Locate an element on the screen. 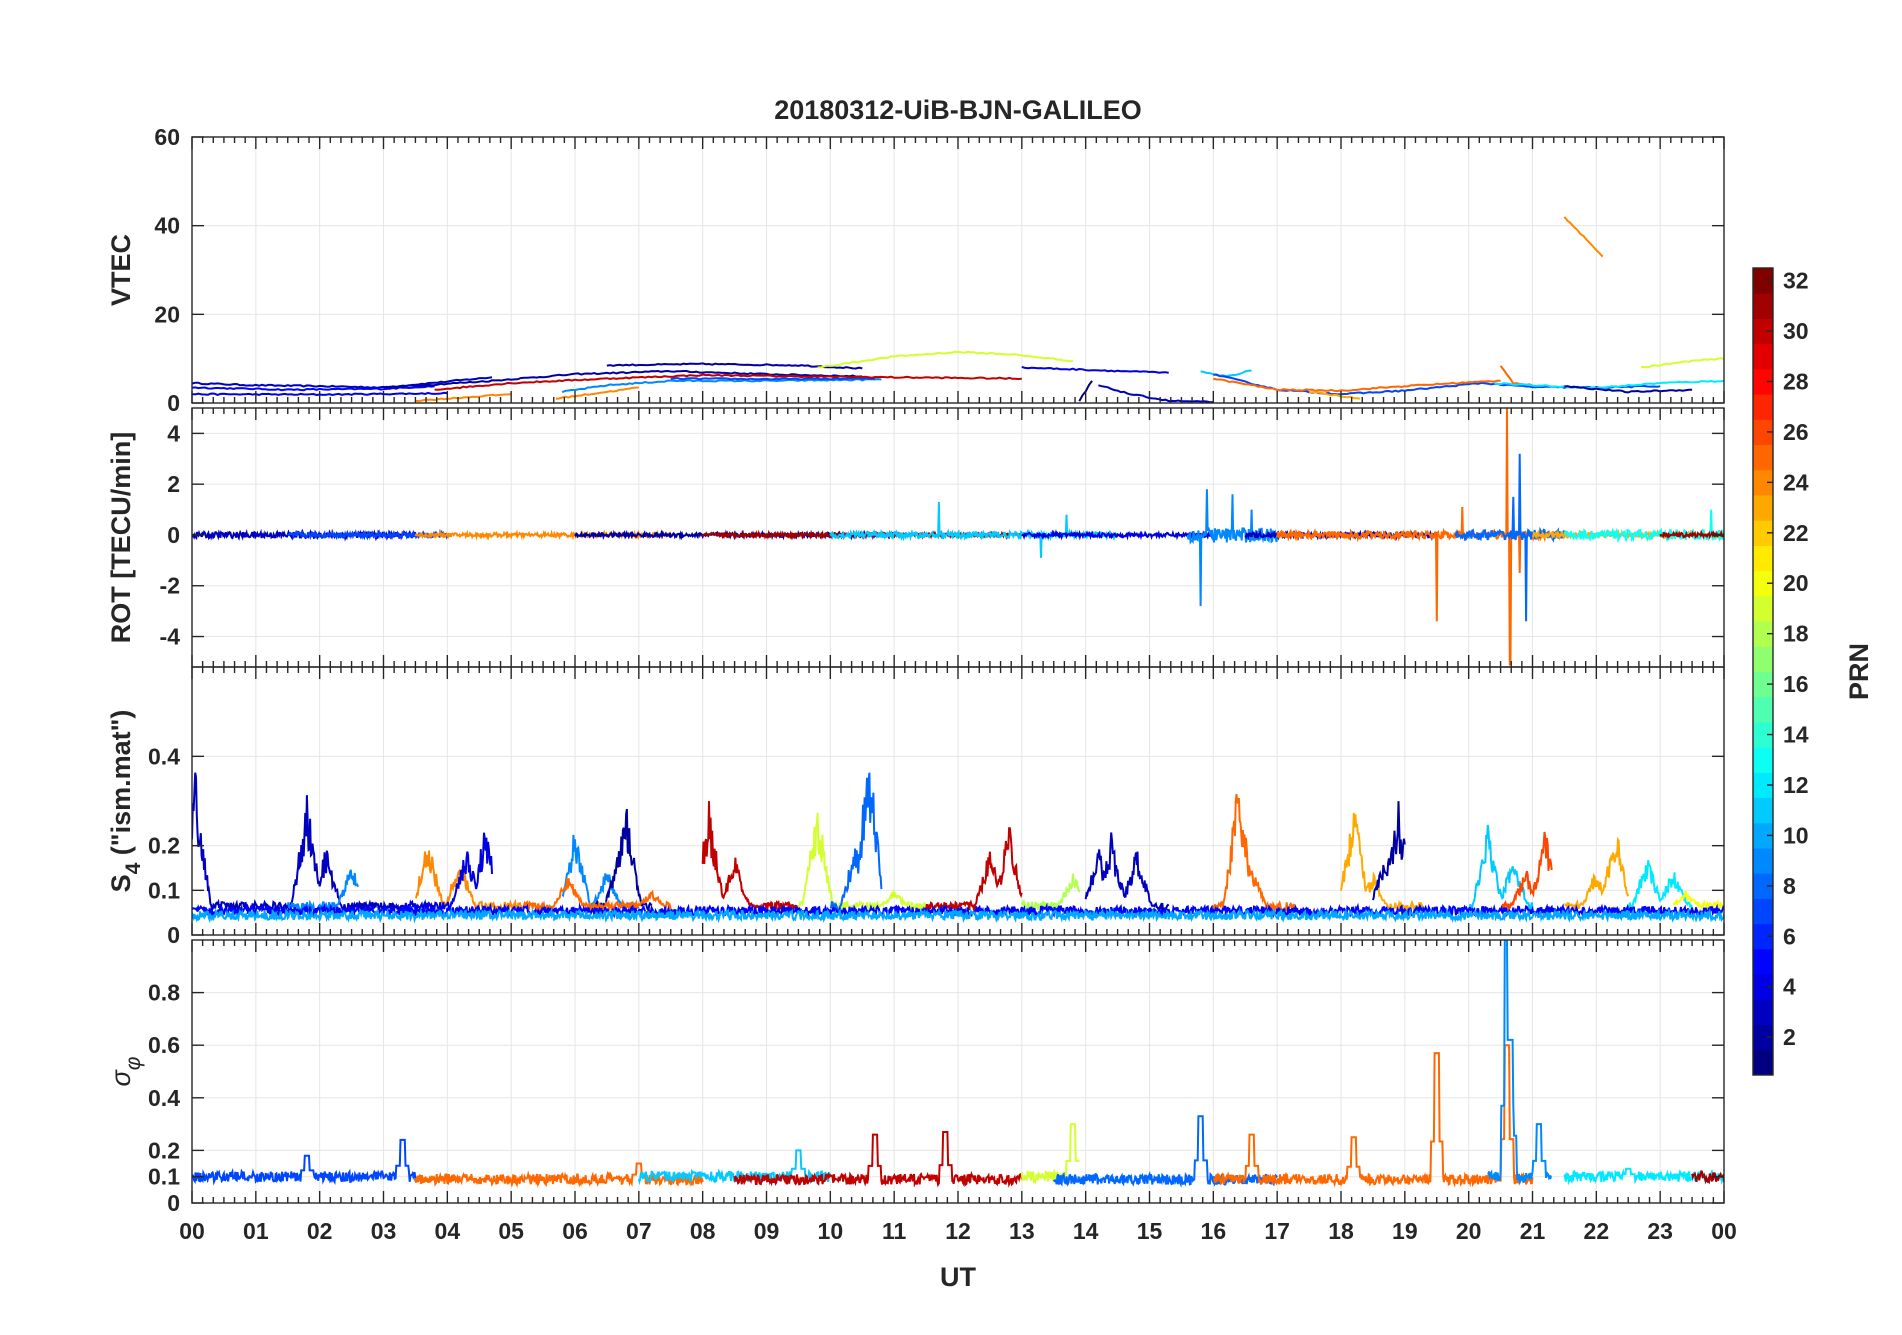 The width and height of the screenshot is (1902, 1335). colorbar-tick-label: 4 is located at coordinates (1789, 987).